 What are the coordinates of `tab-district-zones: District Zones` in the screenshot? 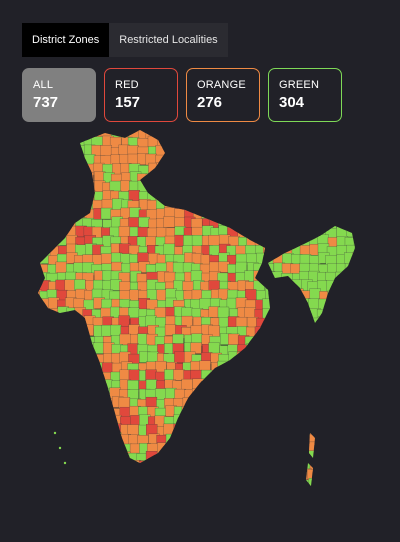 It's located at (65, 40).